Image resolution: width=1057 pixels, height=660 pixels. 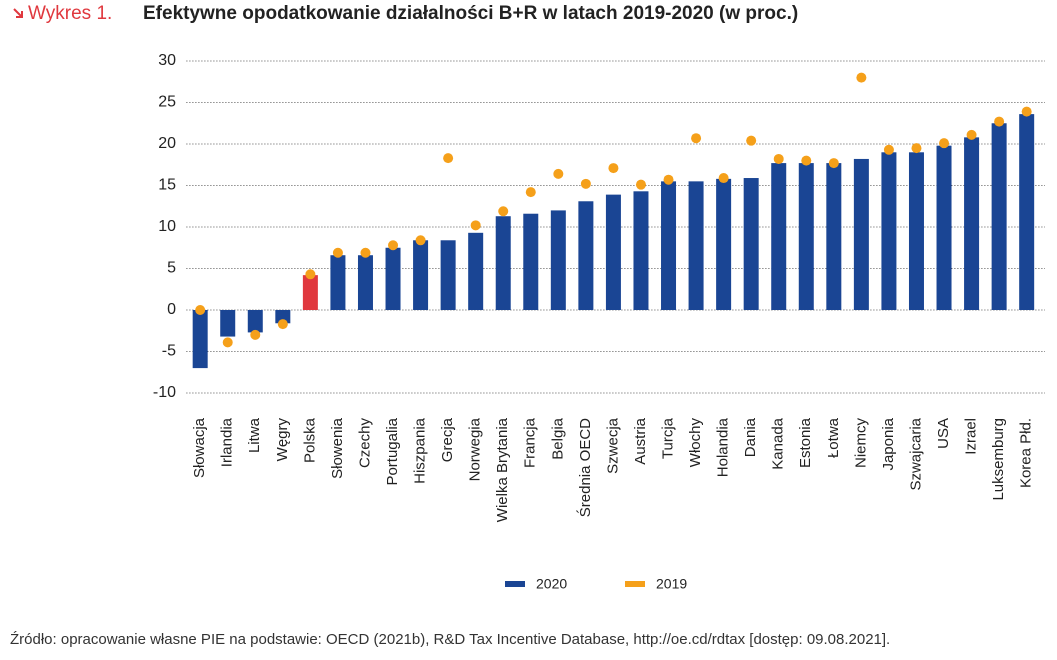 What do you see at coordinates (167, 60) in the screenshot?
I see `y-tick-label: 30` at bounding box center [167, 60].